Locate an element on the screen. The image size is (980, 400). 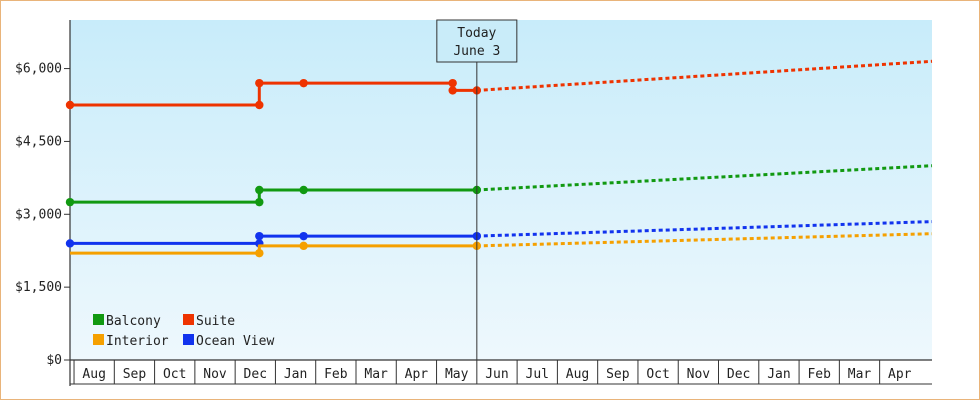
x-tick-label: Jun is located at coordinates (496, 374).